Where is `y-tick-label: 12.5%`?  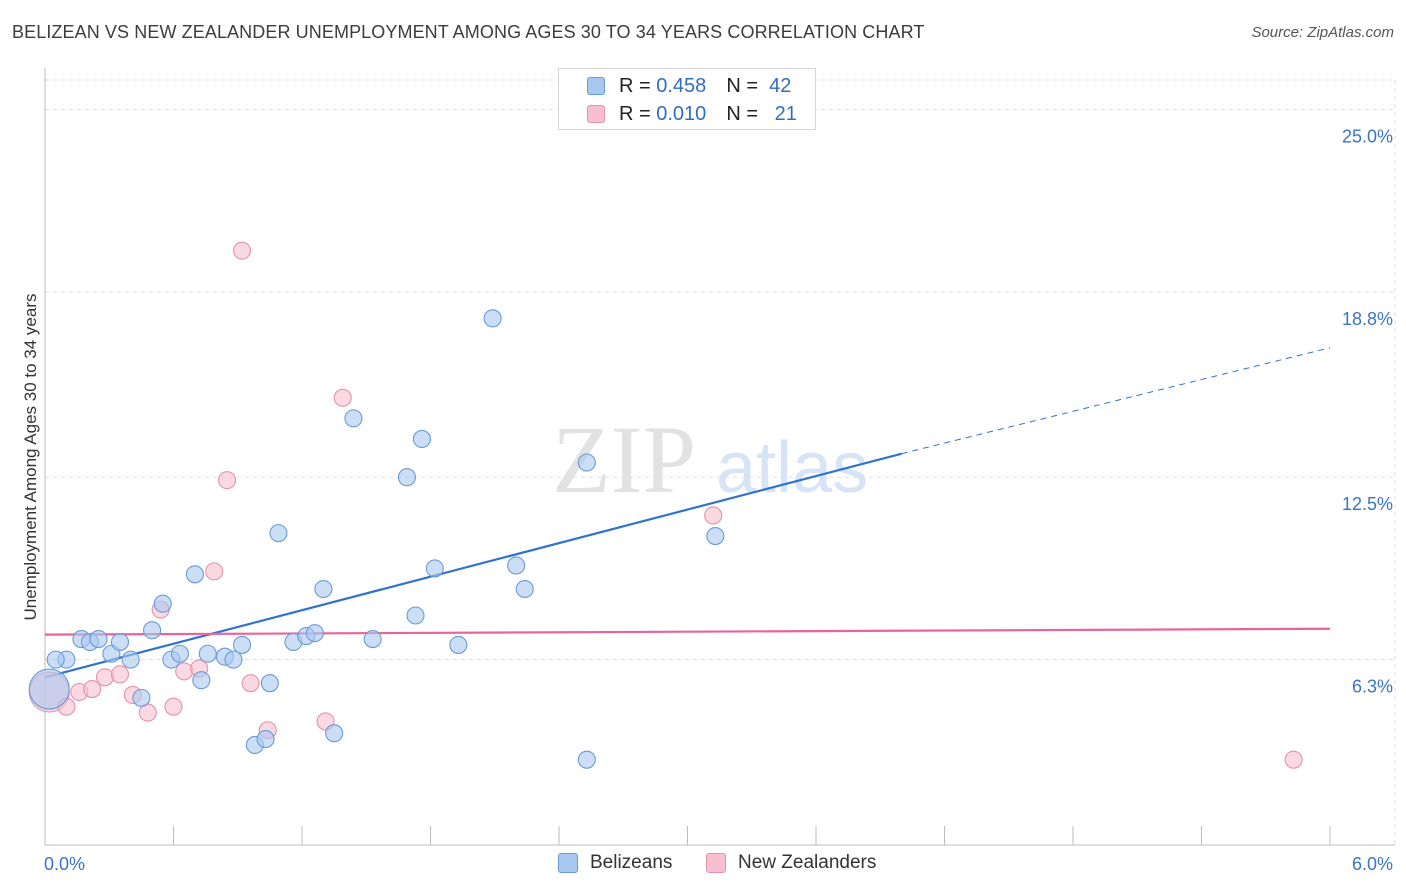 y-tick-label: 12.5% is located at coordinates (1367, 504).